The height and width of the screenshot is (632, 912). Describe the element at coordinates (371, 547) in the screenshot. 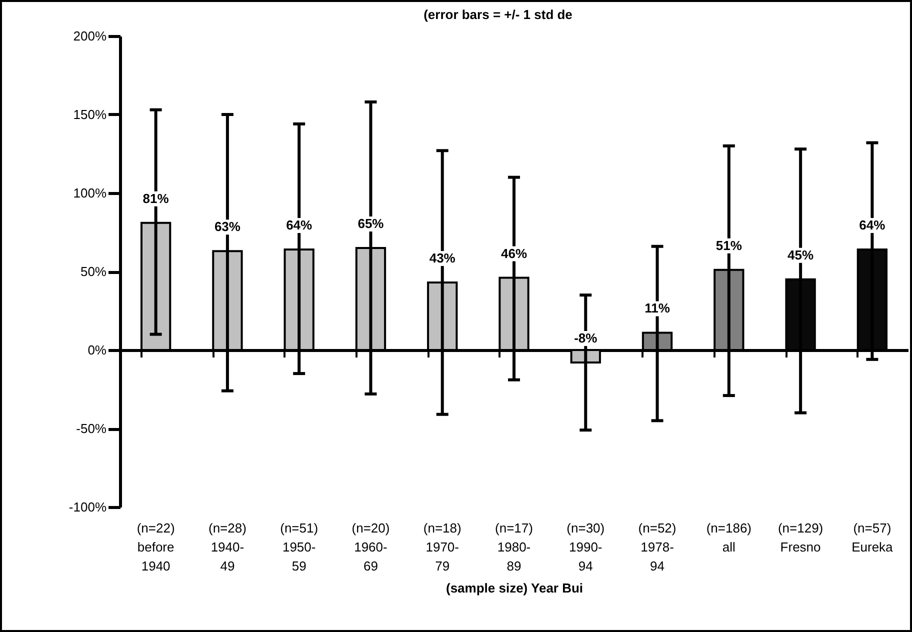

I see `x-tick-label: (n=20) 1960- 69` at that location.